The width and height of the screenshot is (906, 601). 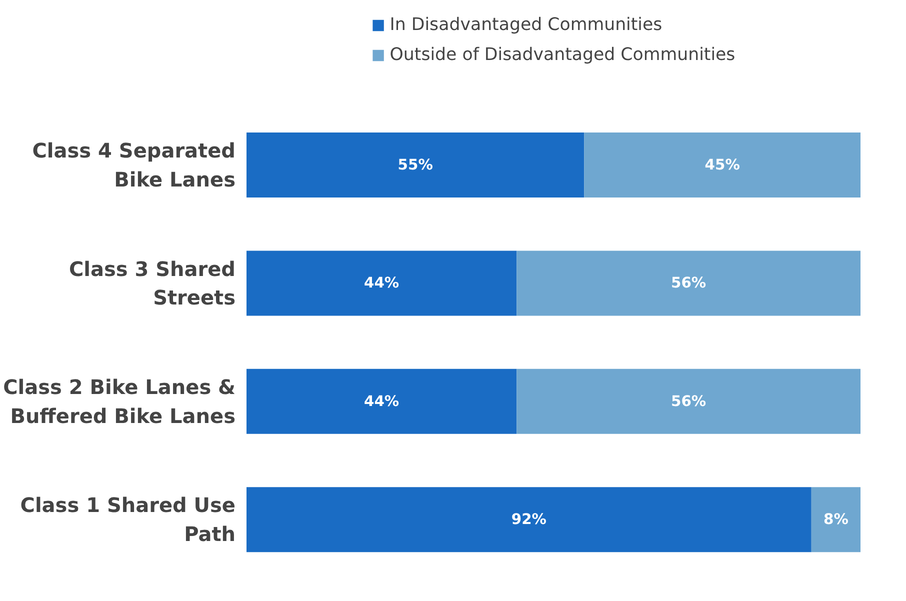 I want to click on y-tick-label: Class 2 Bike Lanes & Buffered Bike Lanes, so click(x=119, y=401).